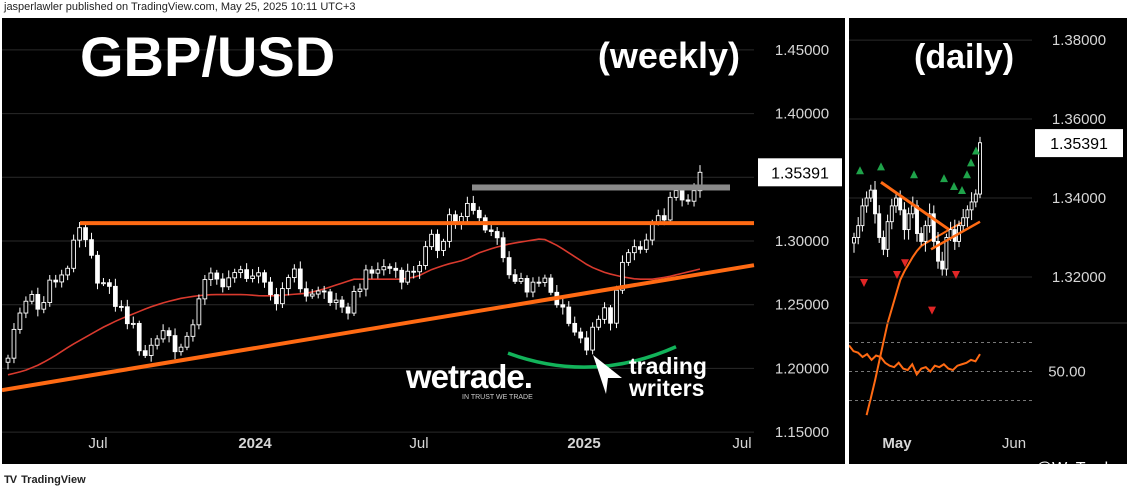 Image resolution: width=1127 pixels, height=492 pixels. I want to click on daily-subtitle: (daily), so click(964, 57).